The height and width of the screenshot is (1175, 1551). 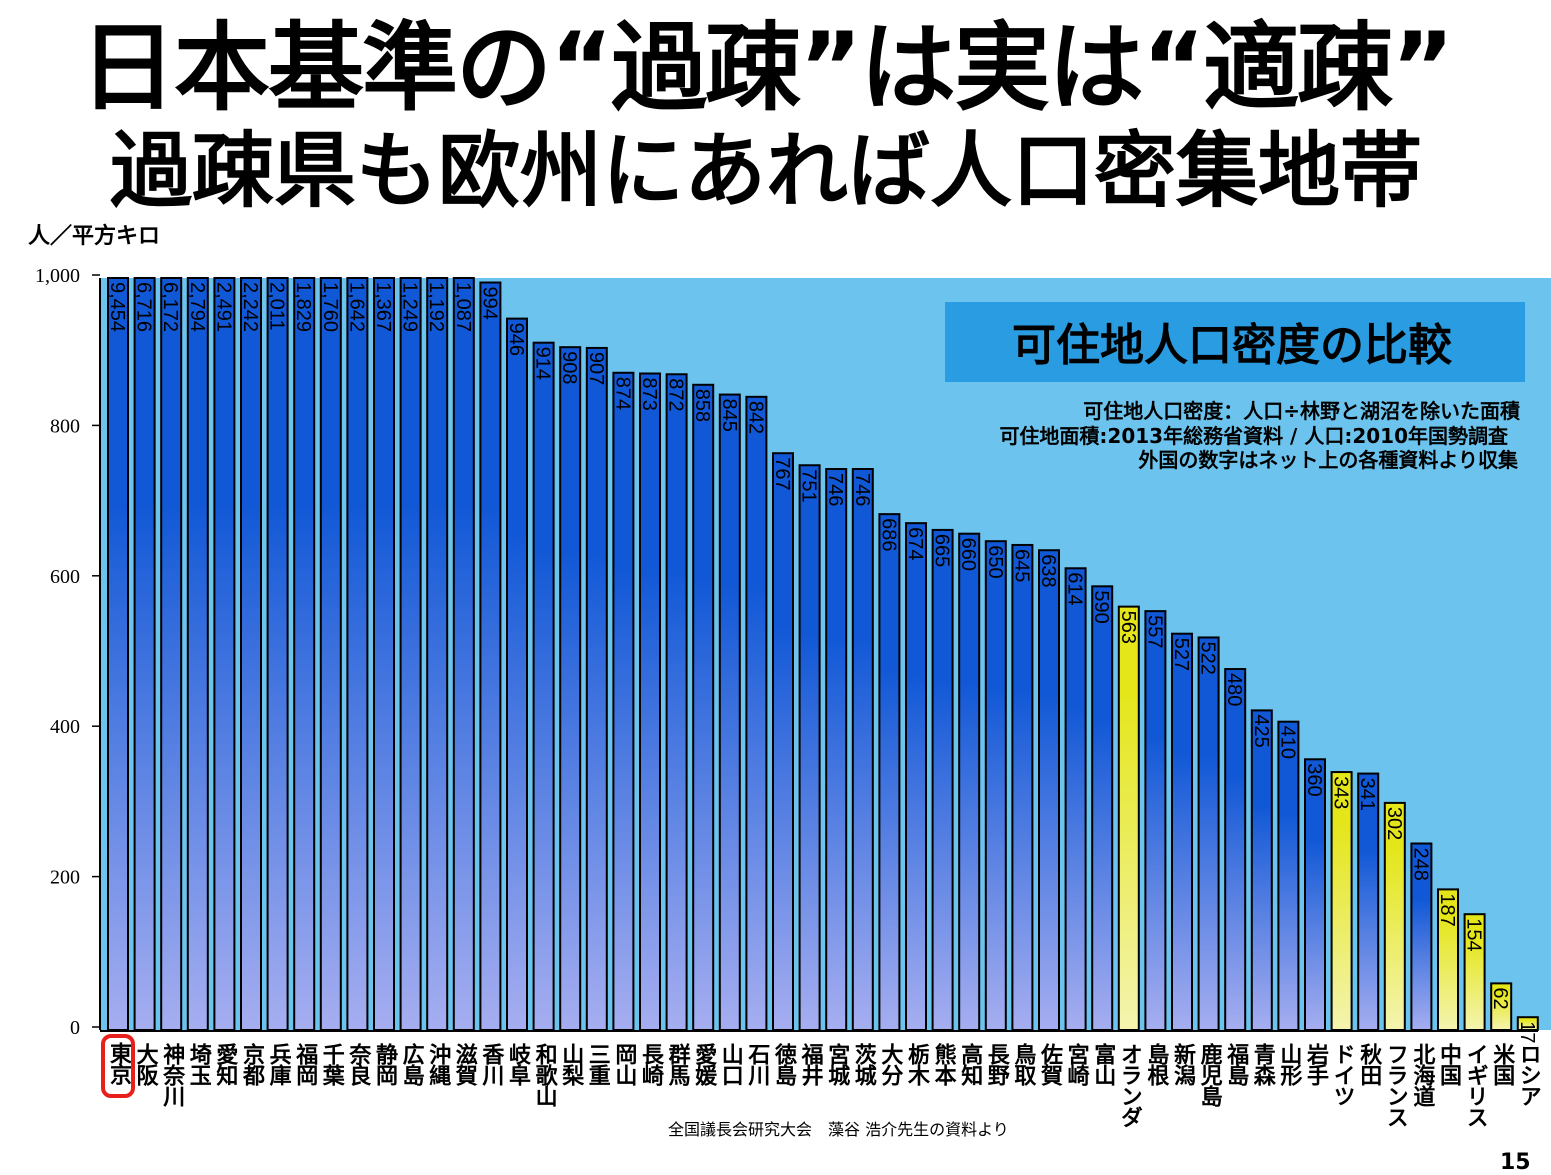 What do you see at coordinates (1101, 606) in the screenshot?
I see `value-label: 590` at bounding box center [1101, 606].